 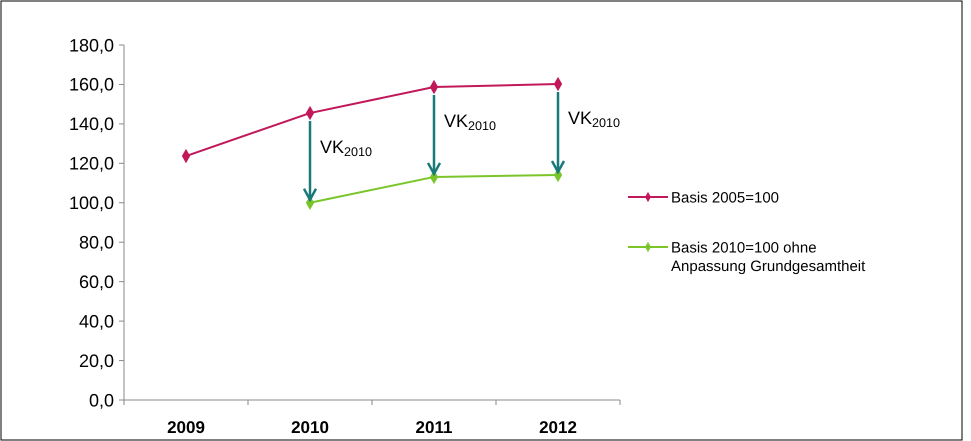 I want to click on y-tick-label: 140,0, so click(x=91, y=124).